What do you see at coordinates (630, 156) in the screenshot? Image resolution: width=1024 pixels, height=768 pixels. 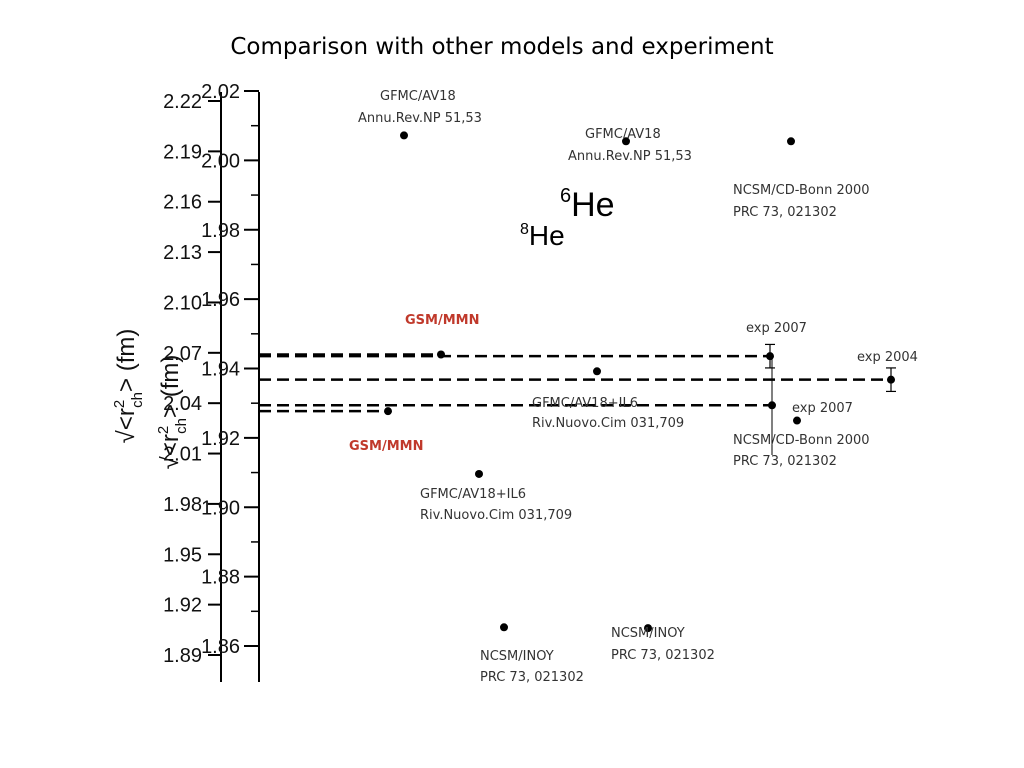 I see `label-6he-gfmc-av18-ref: Annu.Rev.NP 51,53` at bounding box center [630, 156].